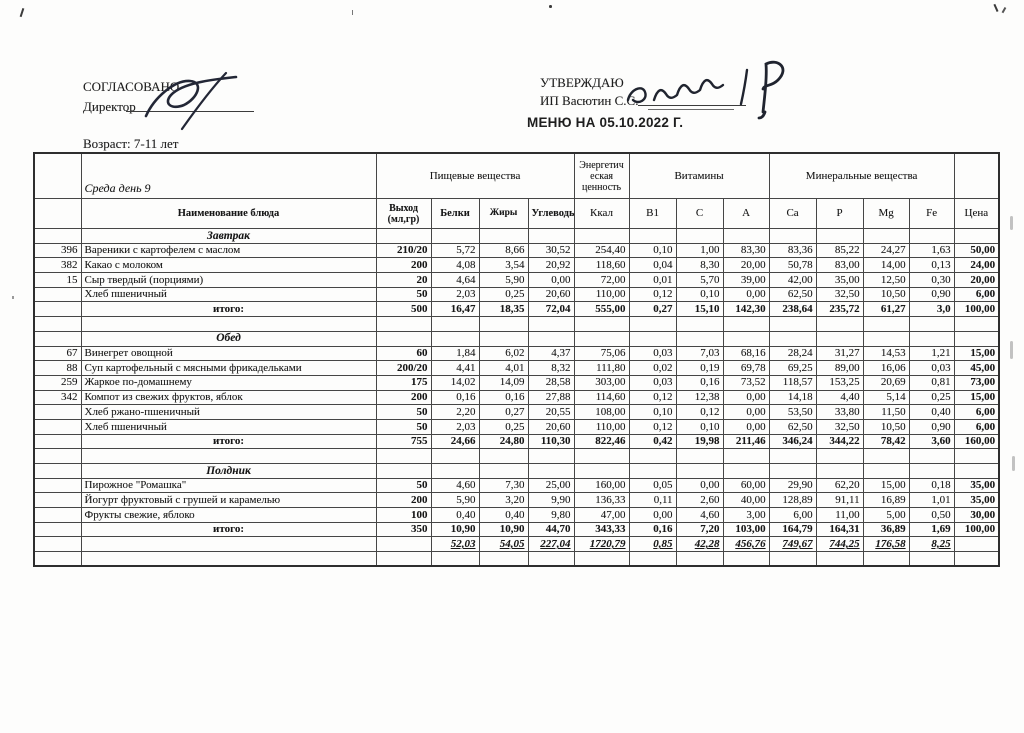 The height and width of the screenshot is (733, 1024). Describe the element at coordinates (931, 353) in the screenshot. I see `nutrient-value: 1,21` at that location.